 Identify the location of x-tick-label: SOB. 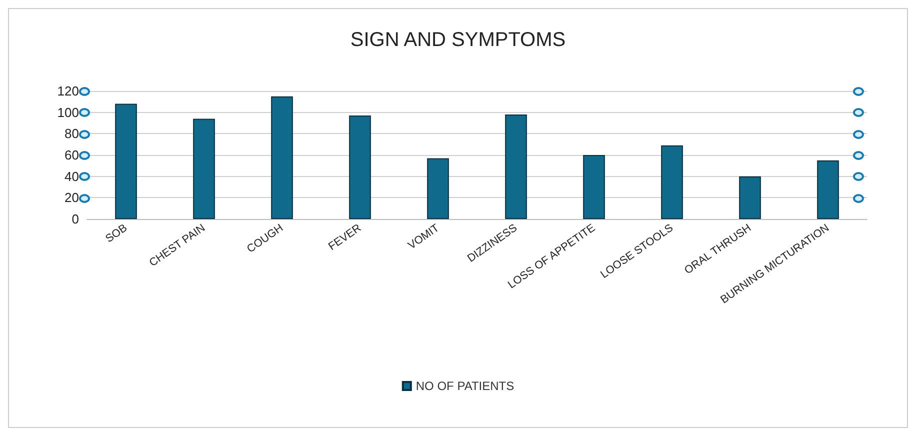
(117, 234).